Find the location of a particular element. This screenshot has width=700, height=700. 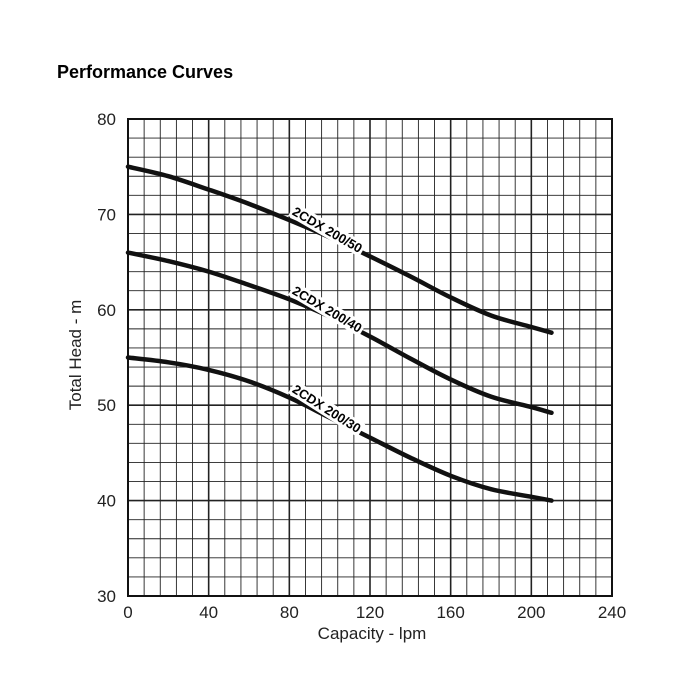

y-tick-label: 40 is located at coordinates (106, 501).